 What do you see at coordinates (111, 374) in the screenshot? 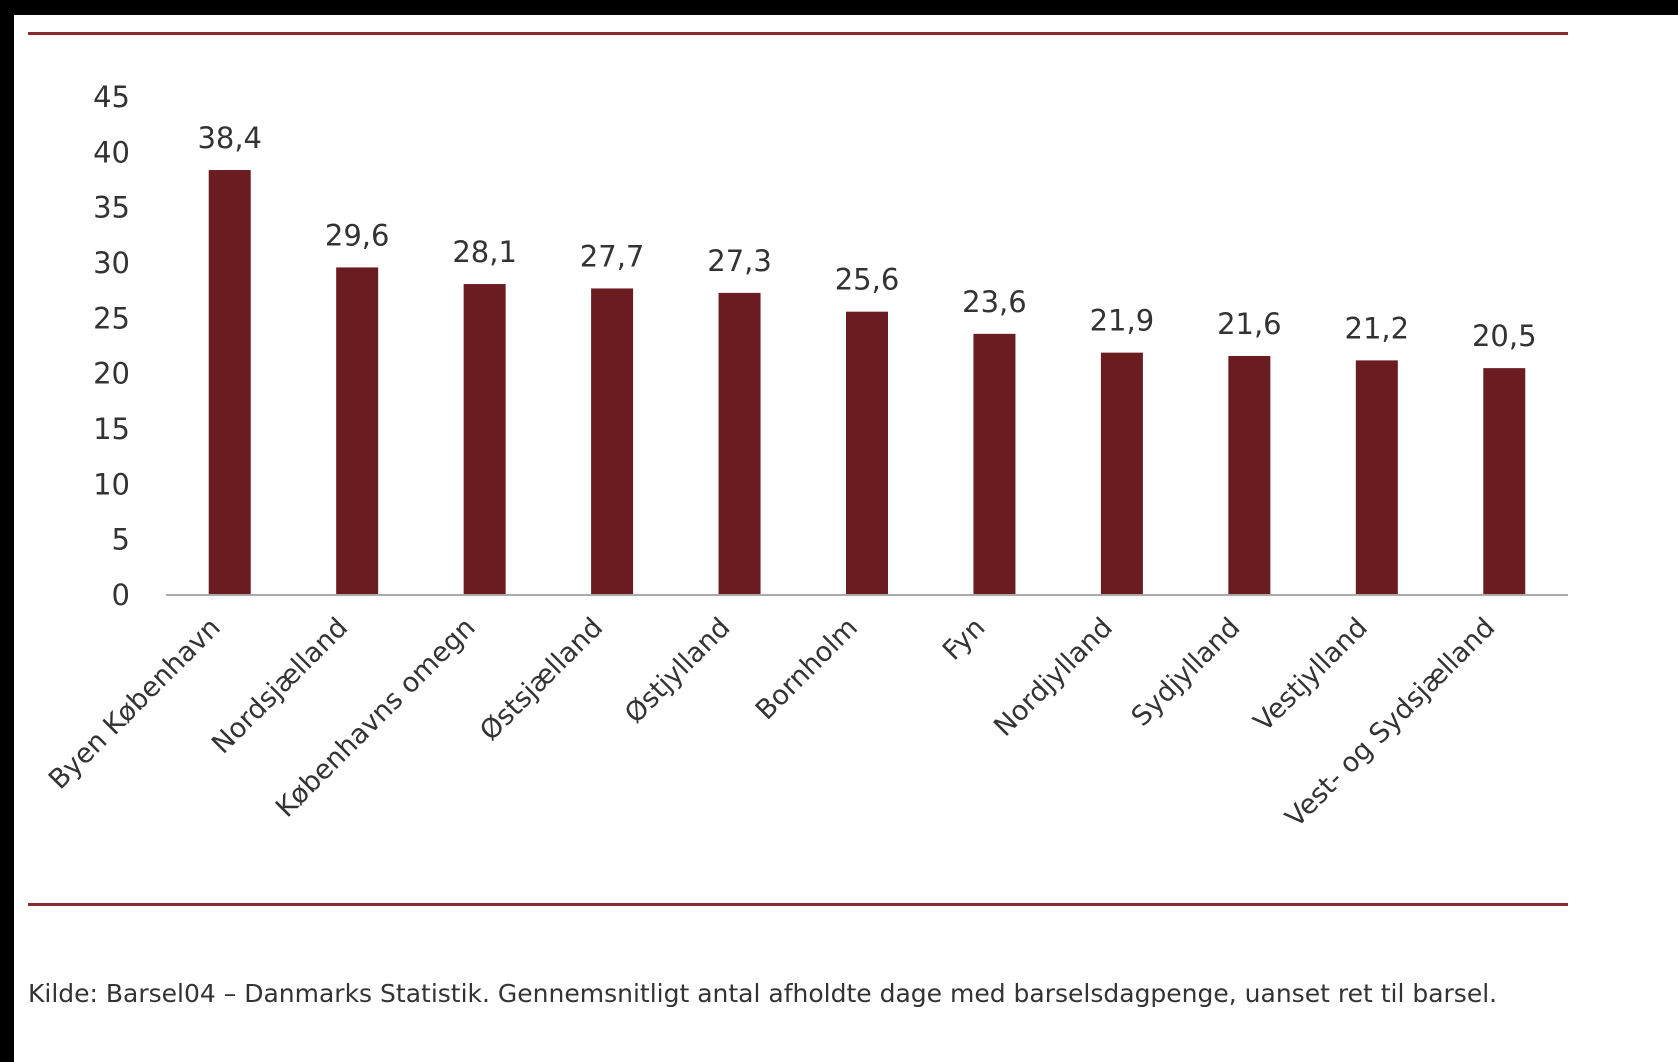
I see `y-tick-label: 20` at bounding box center [111, 374].